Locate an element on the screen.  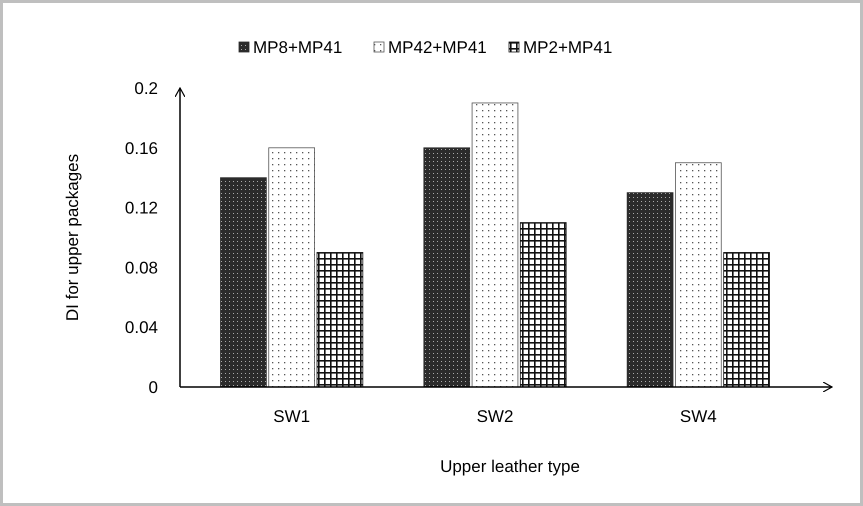
y-tick-label: 0.12 is located at coordinates (141, 208).